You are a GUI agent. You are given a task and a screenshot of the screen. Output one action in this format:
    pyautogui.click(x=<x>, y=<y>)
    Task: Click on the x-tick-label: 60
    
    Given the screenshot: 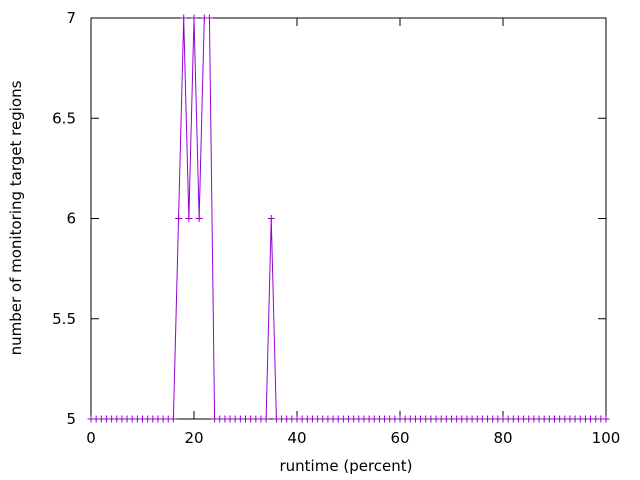 What is the action you would take?
    pyautogui.click(x=399, y=438)
    